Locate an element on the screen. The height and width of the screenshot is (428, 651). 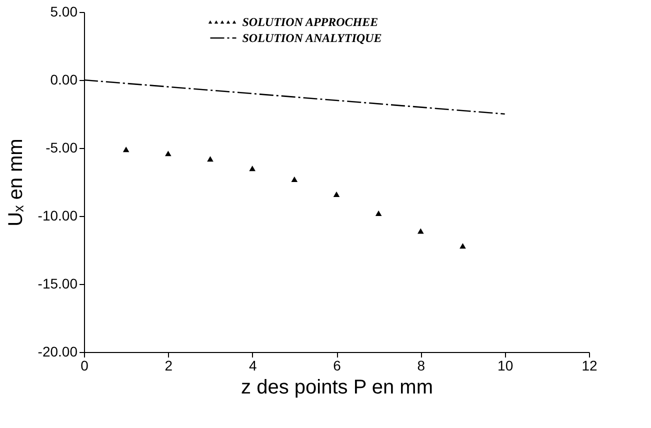
x-tick-label: 12 is located at coordinates (590, 366).